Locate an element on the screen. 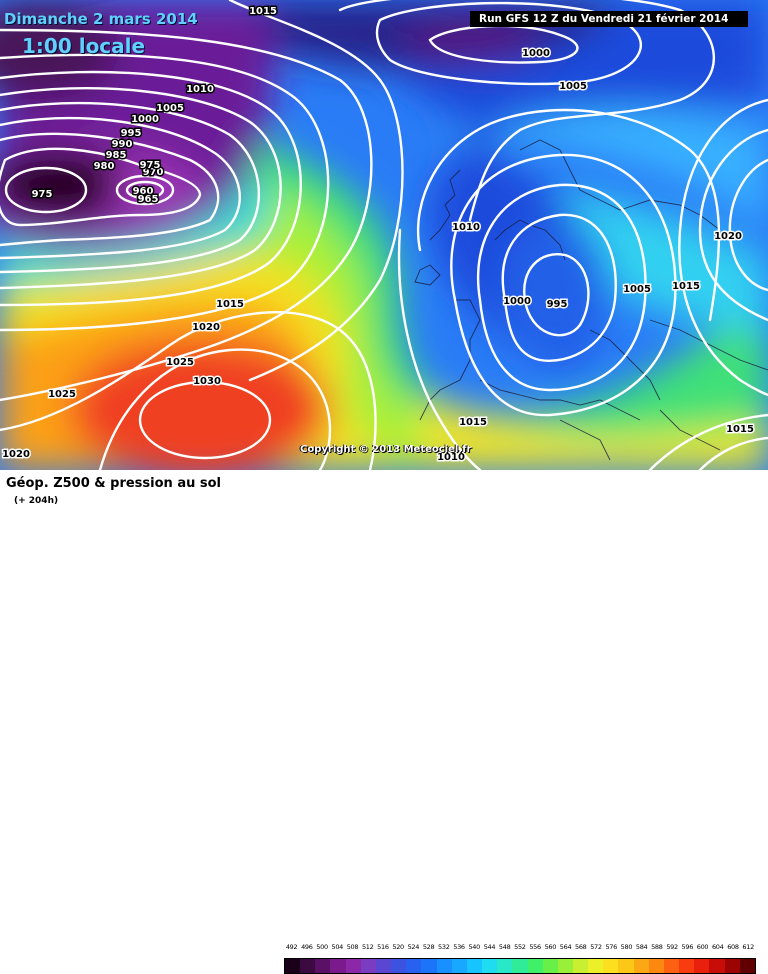 The height and width of the screenshot is (974, 768). isobar-label: 960 is located at coordinates (143, 191).